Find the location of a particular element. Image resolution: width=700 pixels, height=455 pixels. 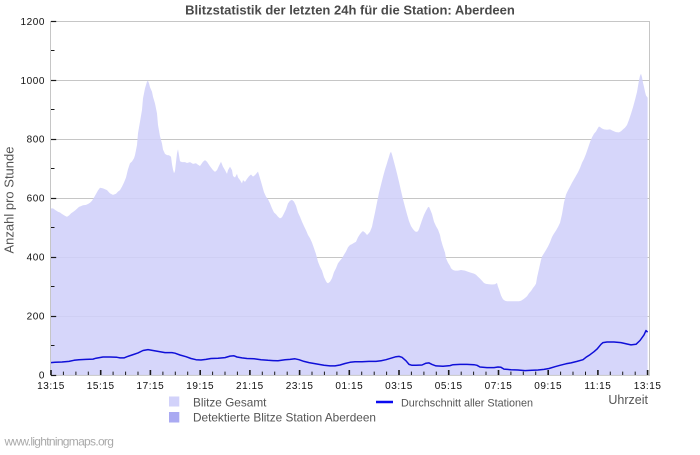

svg-text: www.lightningmaps.org is located at coordinates (59, 442).